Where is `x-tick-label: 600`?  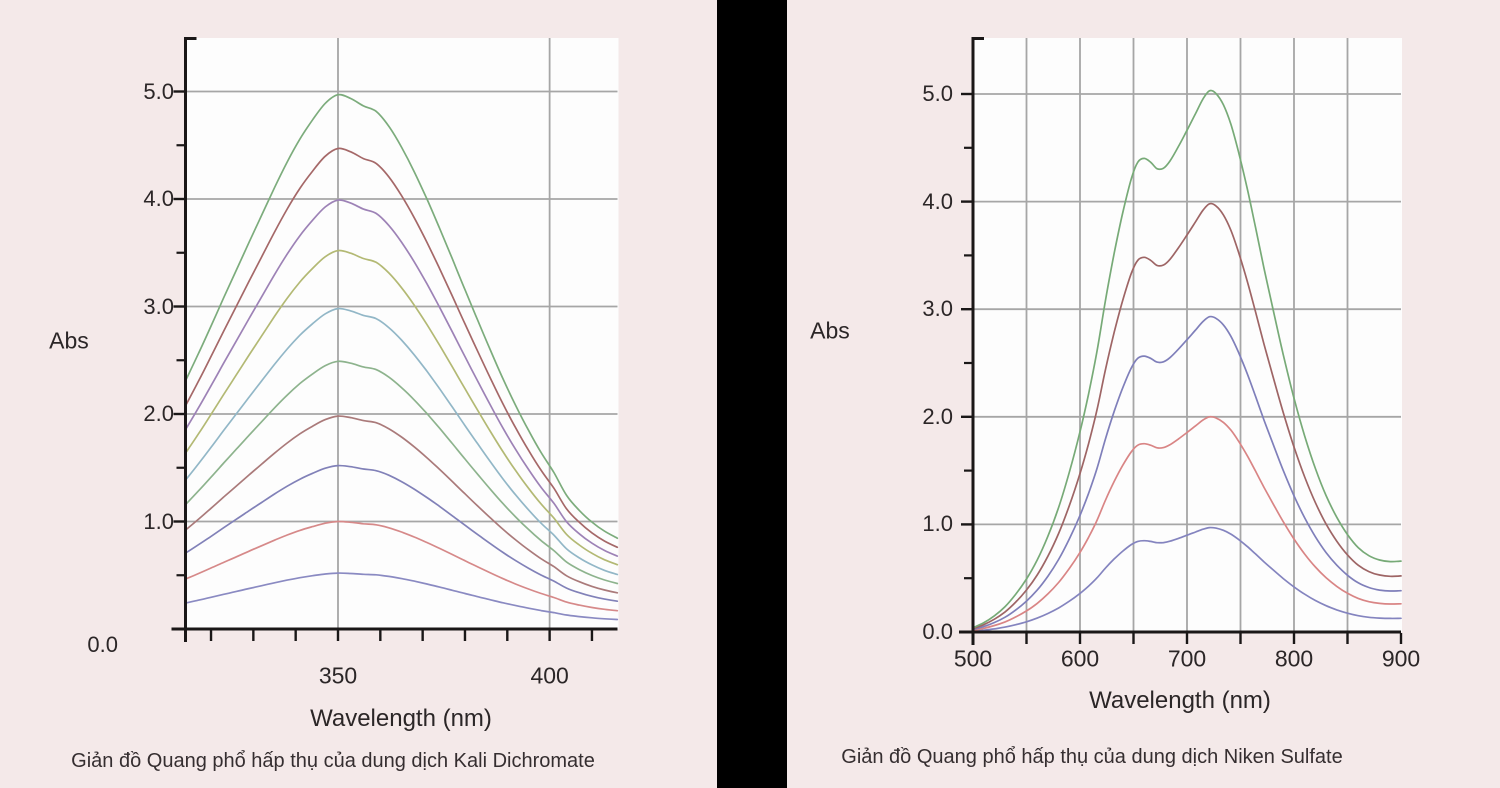 x-tick-label: 600 is located at coordinates (1080, 658).